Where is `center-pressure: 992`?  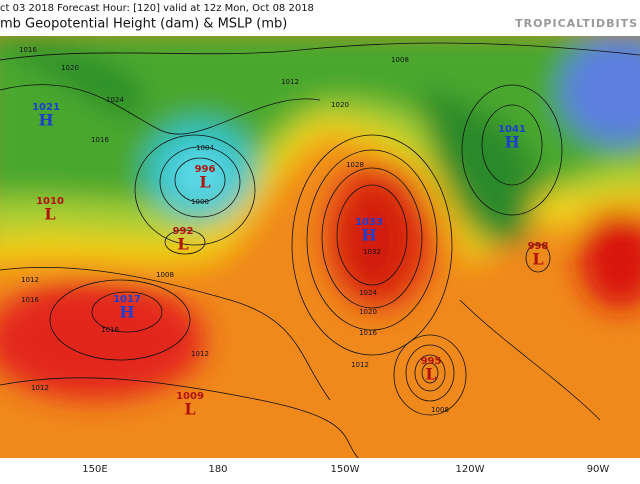 center-pressure: 992 is located at coordinates (183, 231).